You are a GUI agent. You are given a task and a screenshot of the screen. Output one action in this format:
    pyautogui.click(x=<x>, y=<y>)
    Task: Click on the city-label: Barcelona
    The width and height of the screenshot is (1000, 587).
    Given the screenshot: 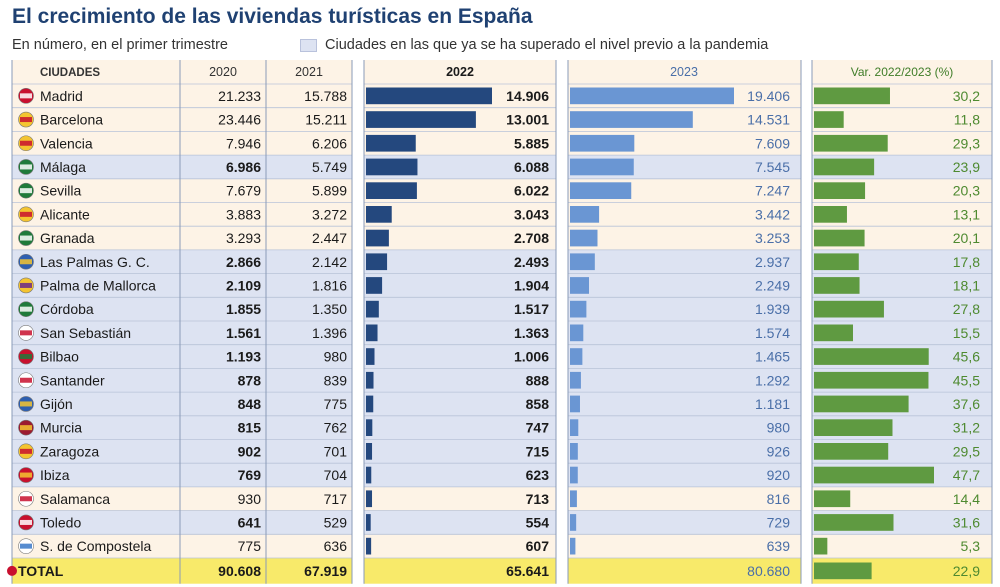 What is the action you would take?
    pyautogui.click(x=71, y=120)
    